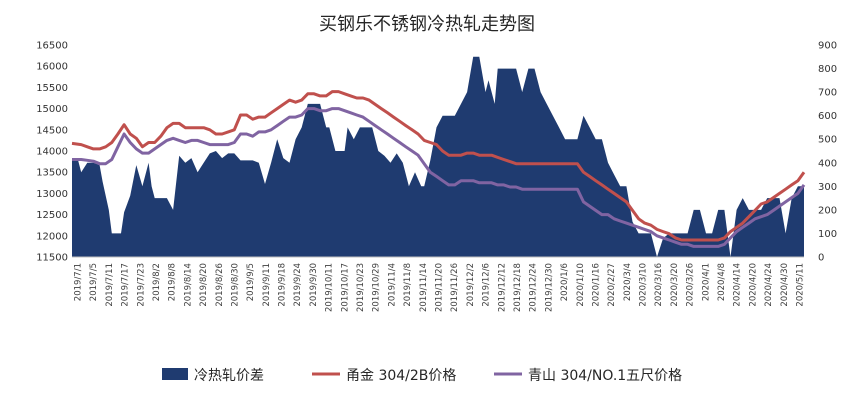 The width and height of the screenshot is (854, 403). Describe the element at coordinates (455, 287) in the screenshot. I see `x-tick-label: 2019/11/26` at that location.